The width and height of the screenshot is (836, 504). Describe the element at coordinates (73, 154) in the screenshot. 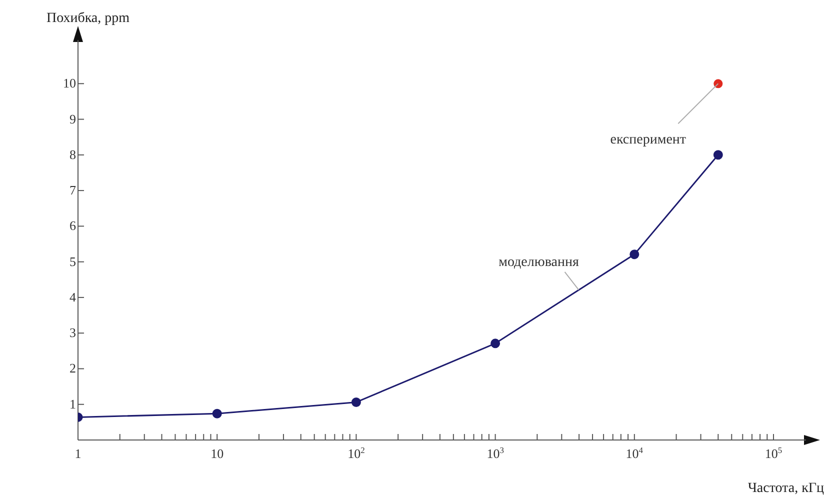

I see `y-tick-label: 8` at that location.